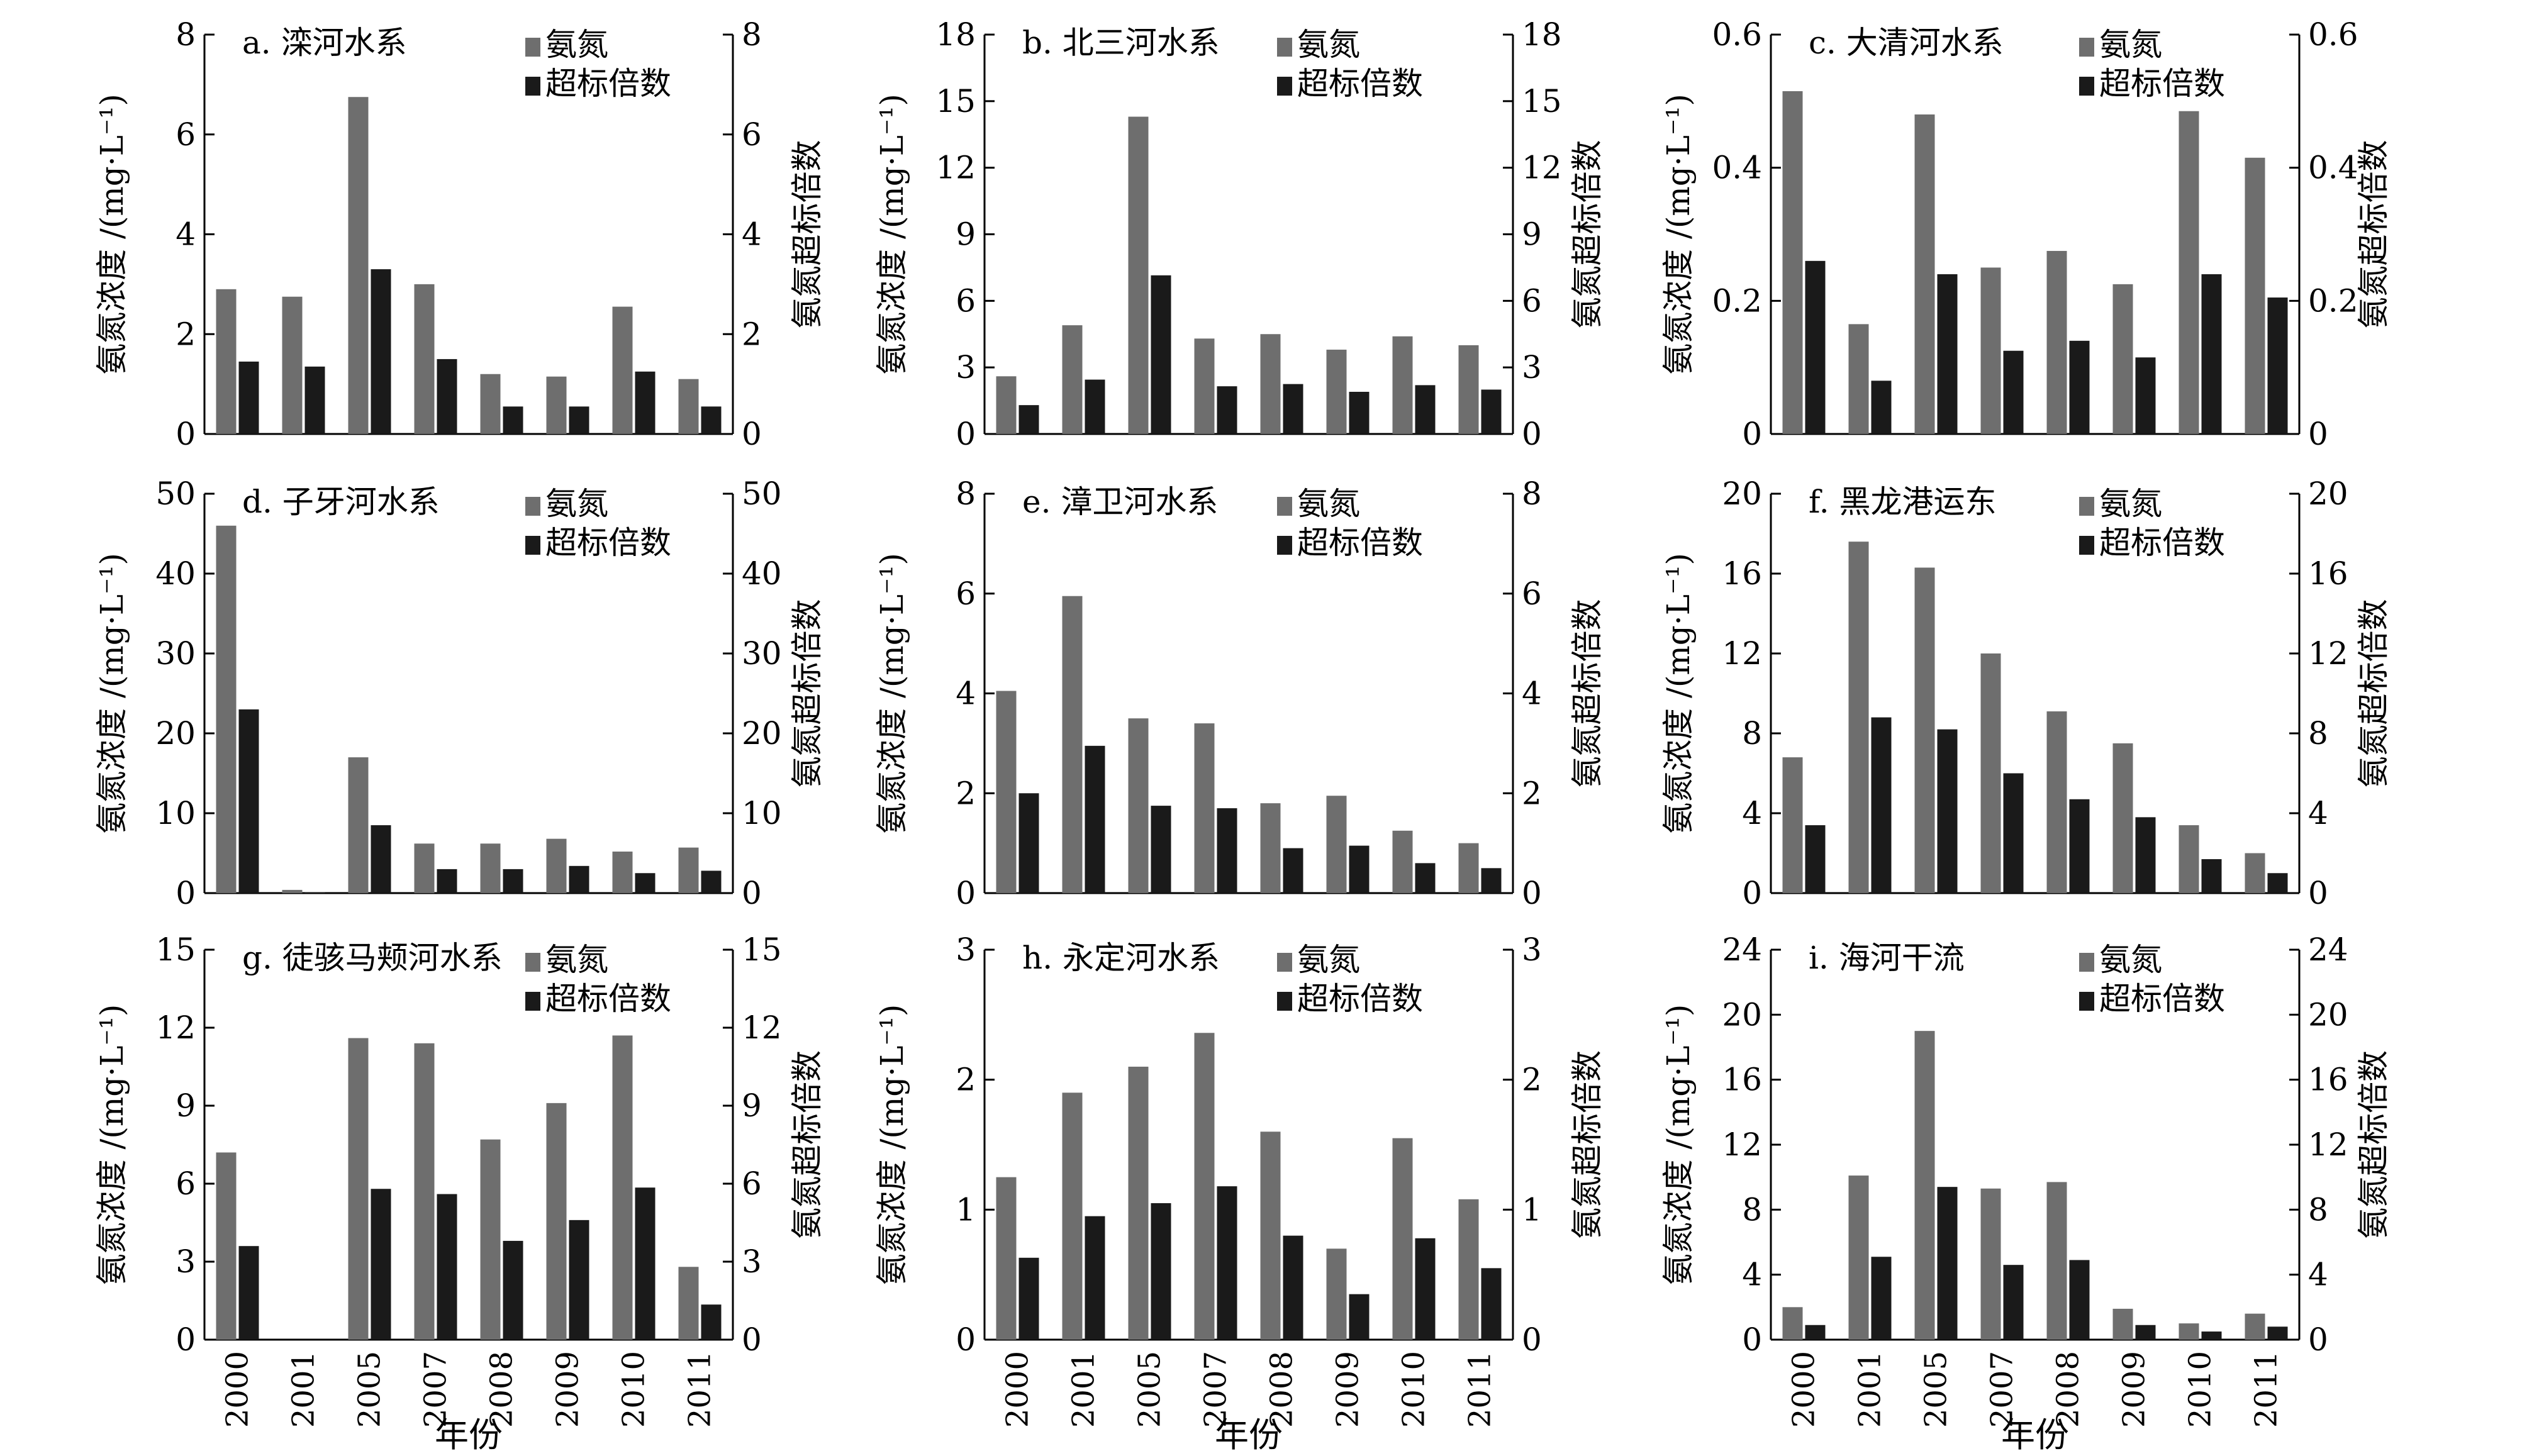 The image size is (2522, 1456). Describe the element at coordinates (1752, 733) in the screenshot. I see `left-tick-label: 8` at that location.